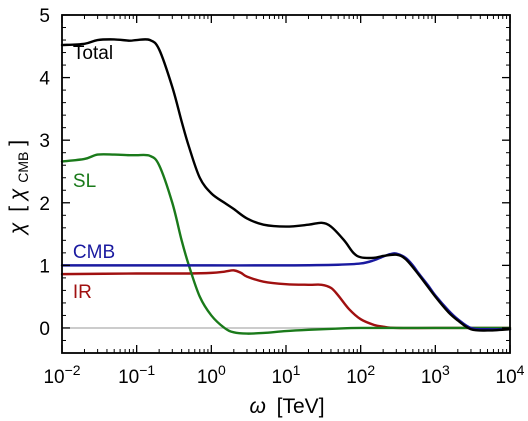 This screenshot has height=421, width=528. Describe the element at coordinates (360, 375) in the screenshot. I see `x-tick-label: 10²` at that location.